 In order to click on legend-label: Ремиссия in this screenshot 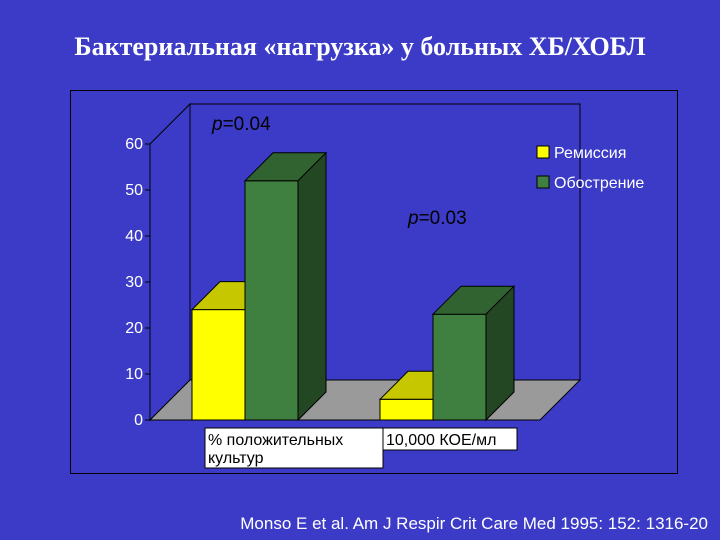, I will do `click(590, 153)`.